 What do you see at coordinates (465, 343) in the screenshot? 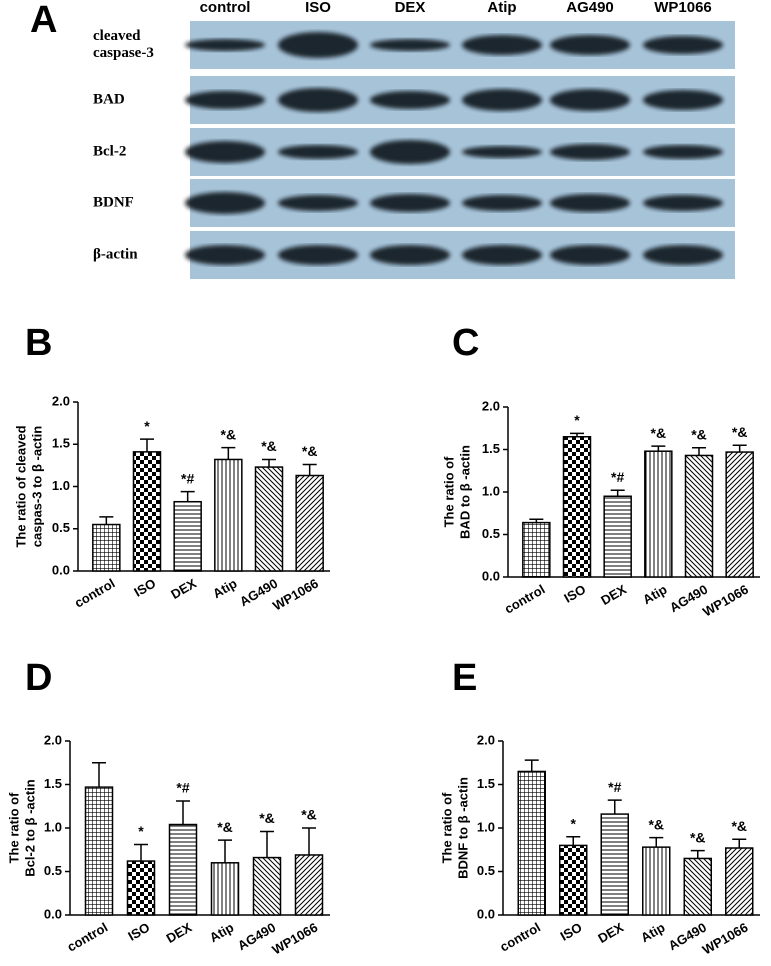
I see `panel-letter: C` at bounding box center [465, 343].